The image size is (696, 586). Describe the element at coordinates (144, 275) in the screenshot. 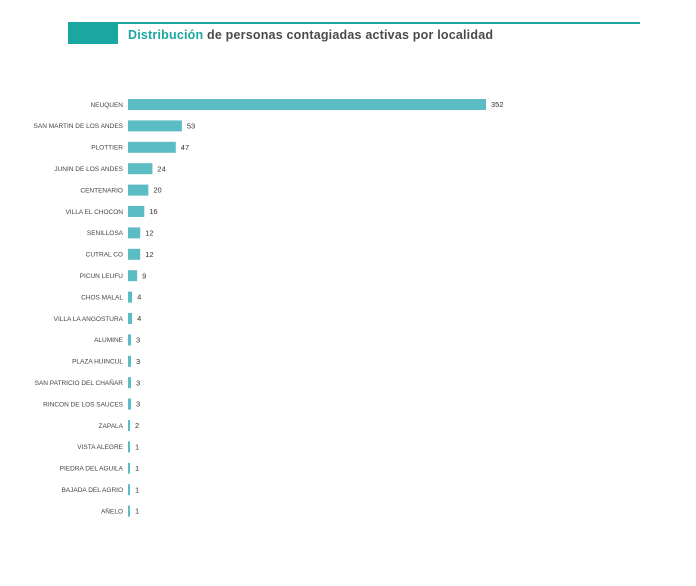

I see `value-label: 9` at that location.